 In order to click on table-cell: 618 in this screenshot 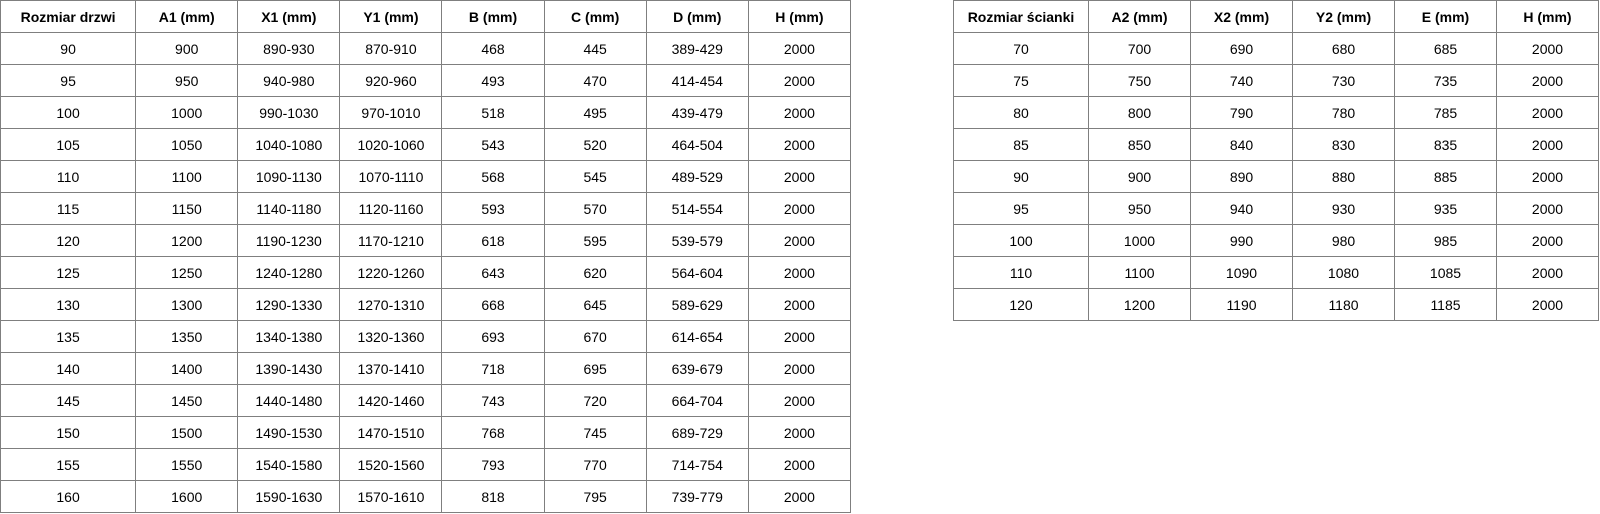, I will do `click(493, 240)`.